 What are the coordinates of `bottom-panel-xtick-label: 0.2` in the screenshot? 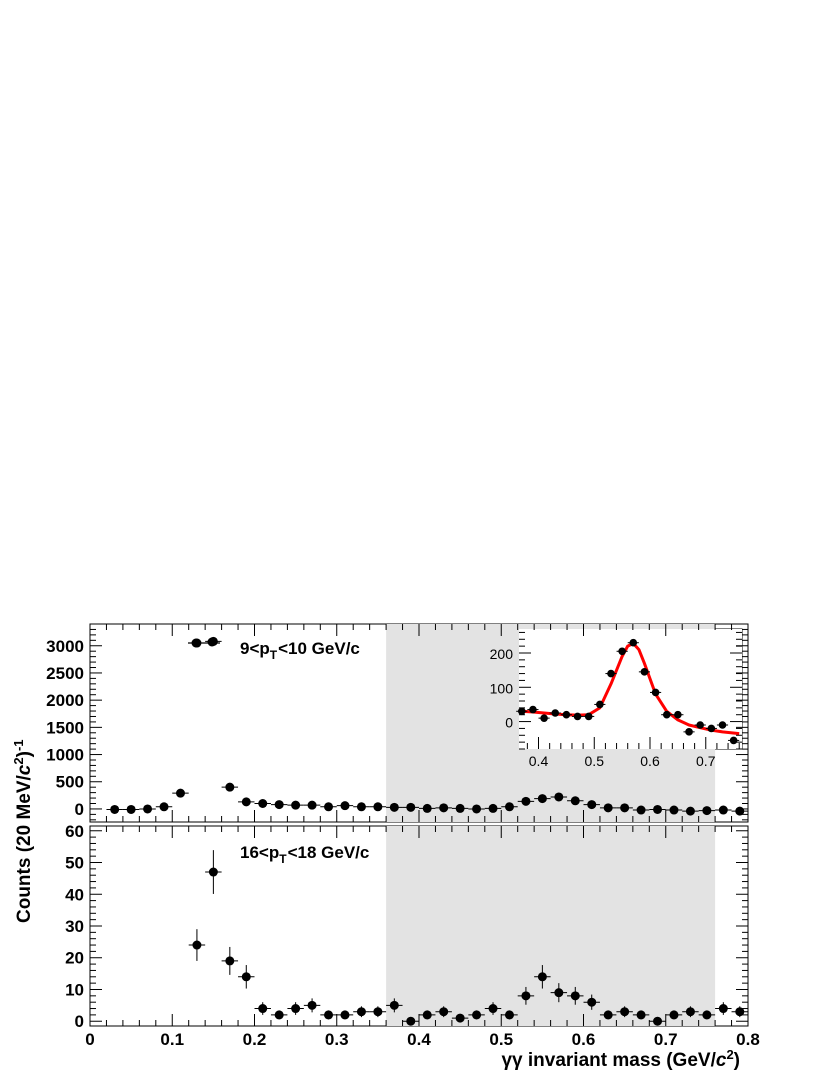 It's located at (255, 1039).